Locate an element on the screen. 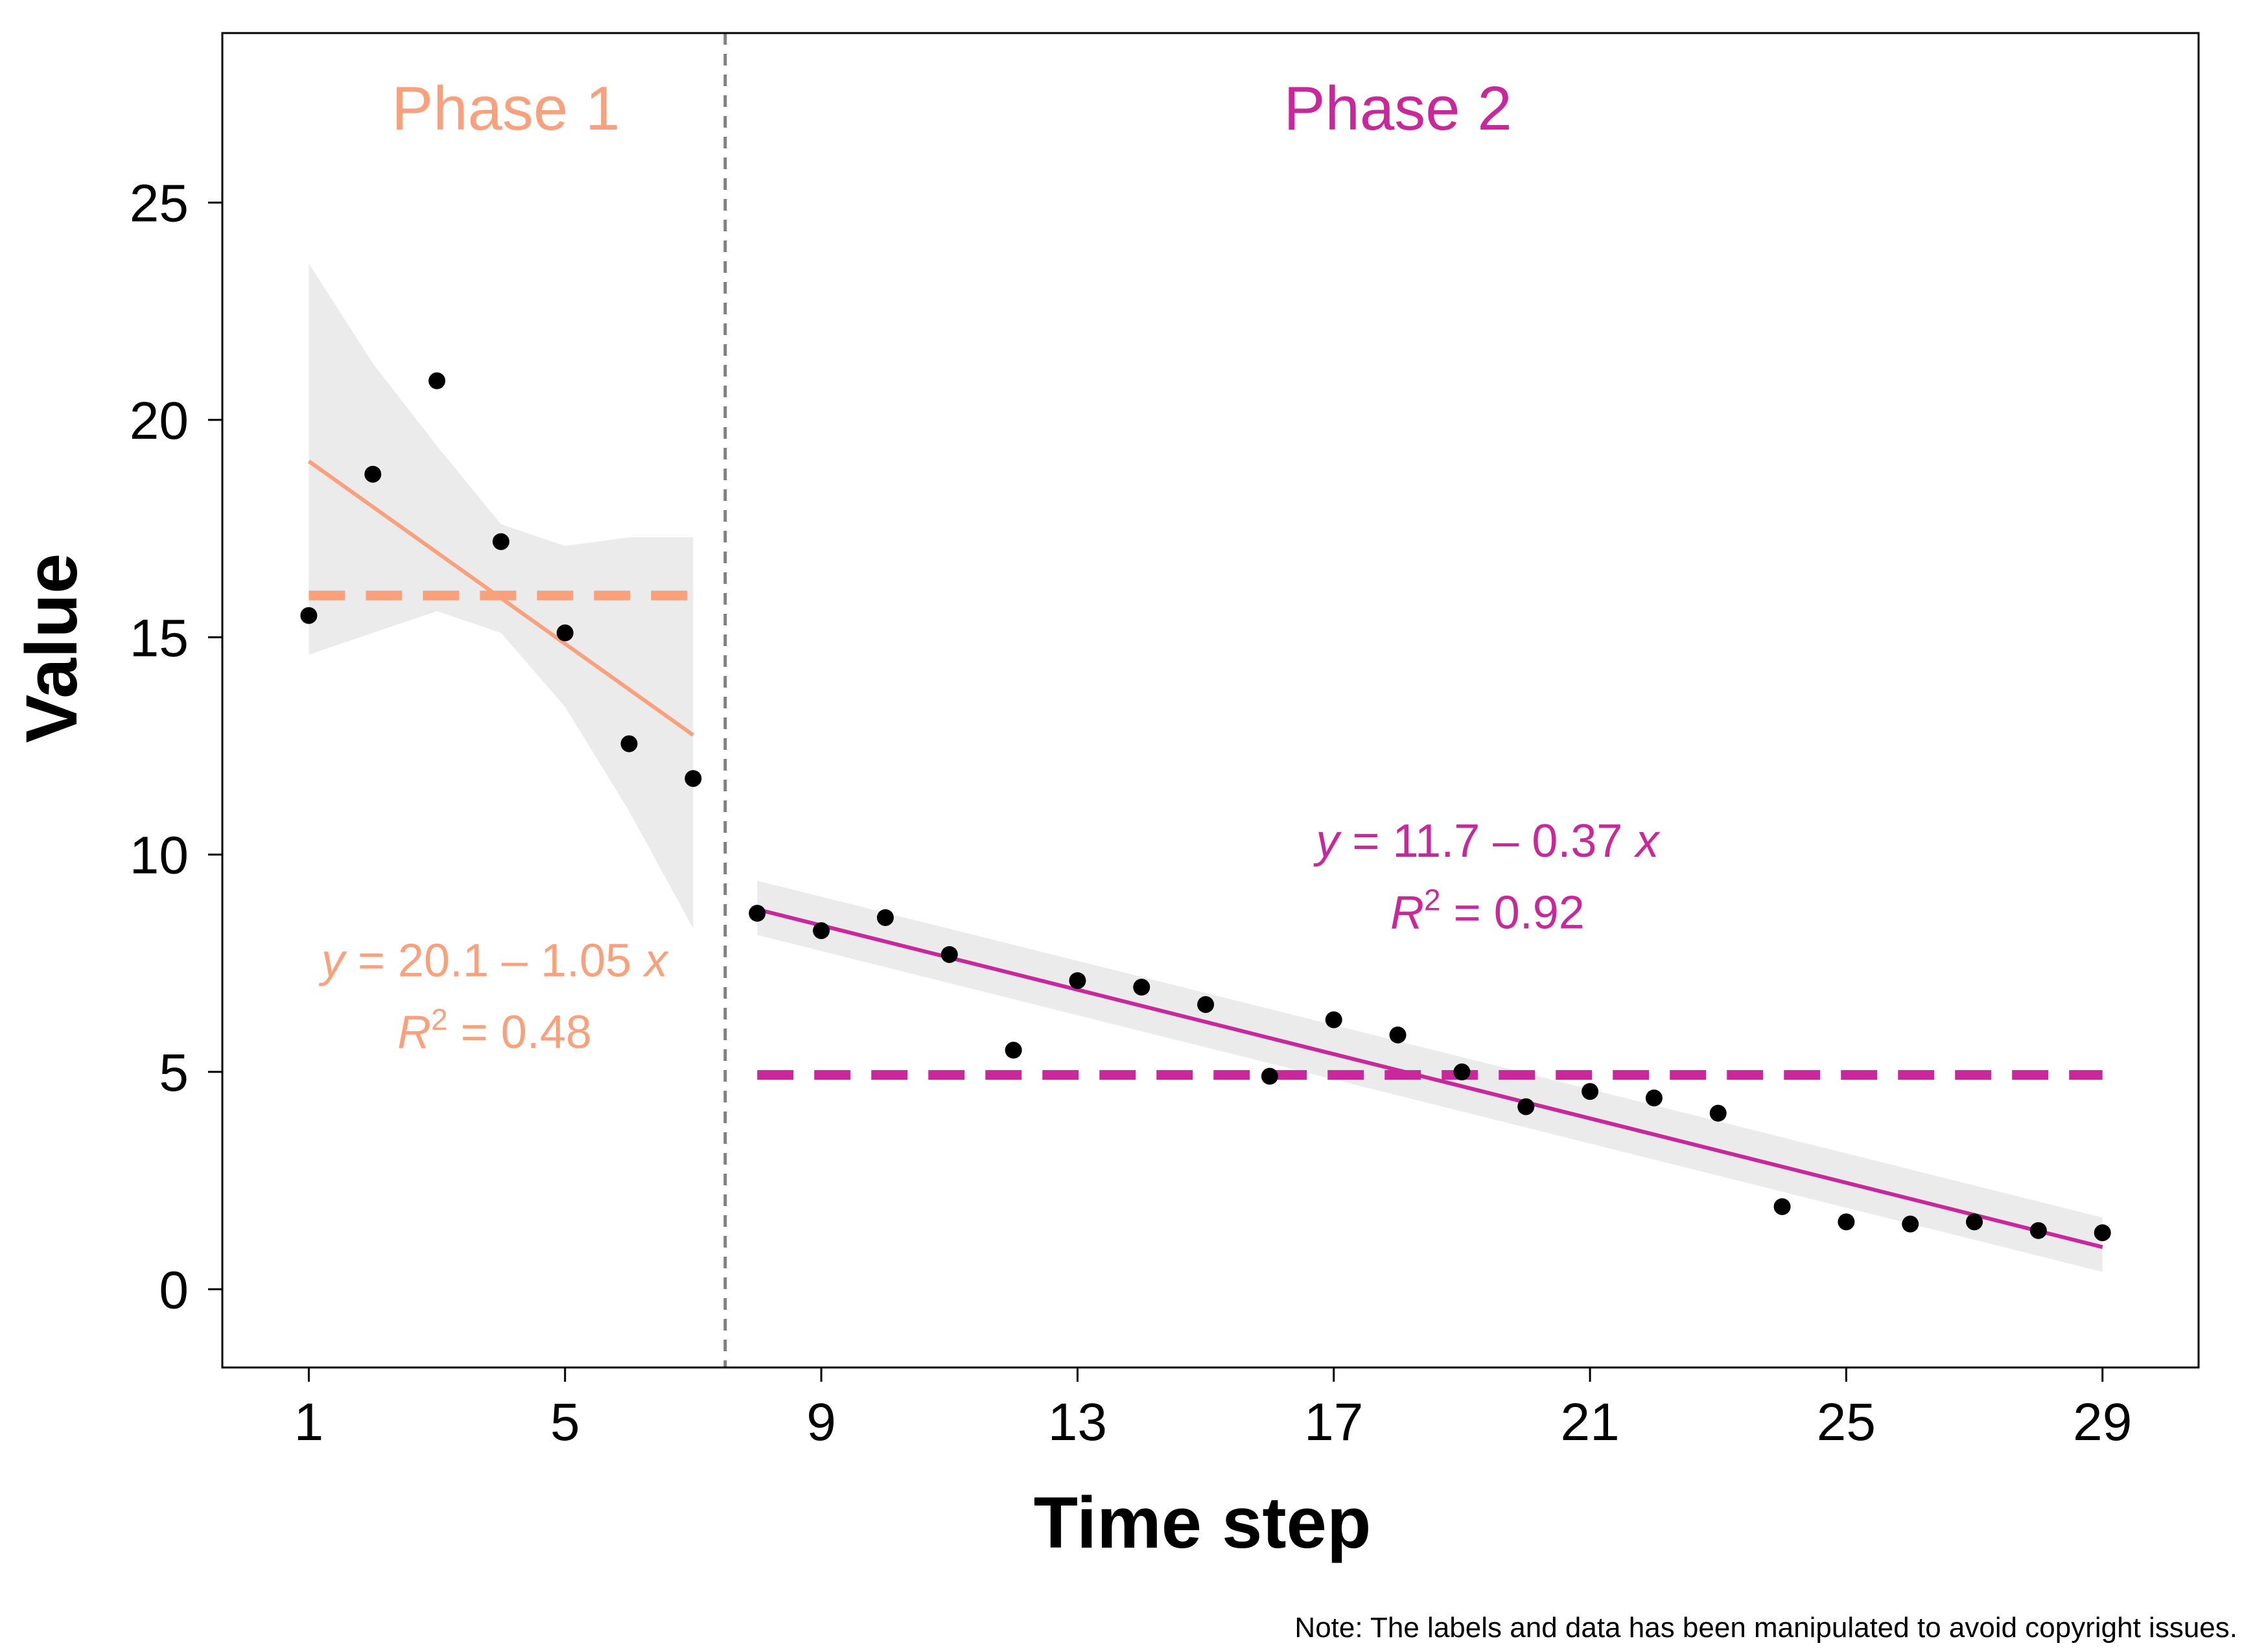 The width and height of the screenshot is (2242, 1652). x-tick-label: 17 is located at coordinates (1333, 1422).